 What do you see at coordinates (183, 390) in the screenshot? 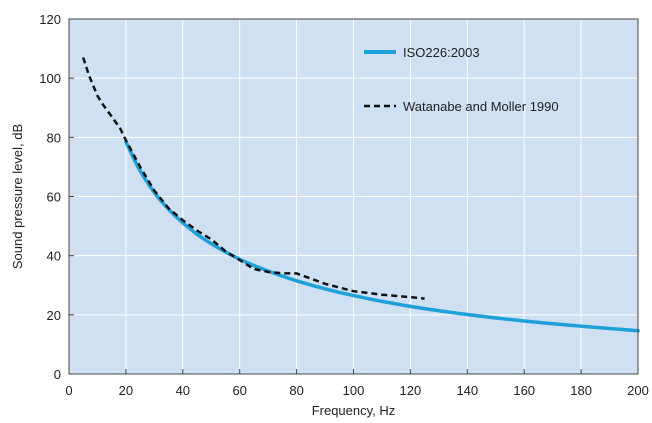
I see `x-tick-label: 40` at bounding box center [183, 390].